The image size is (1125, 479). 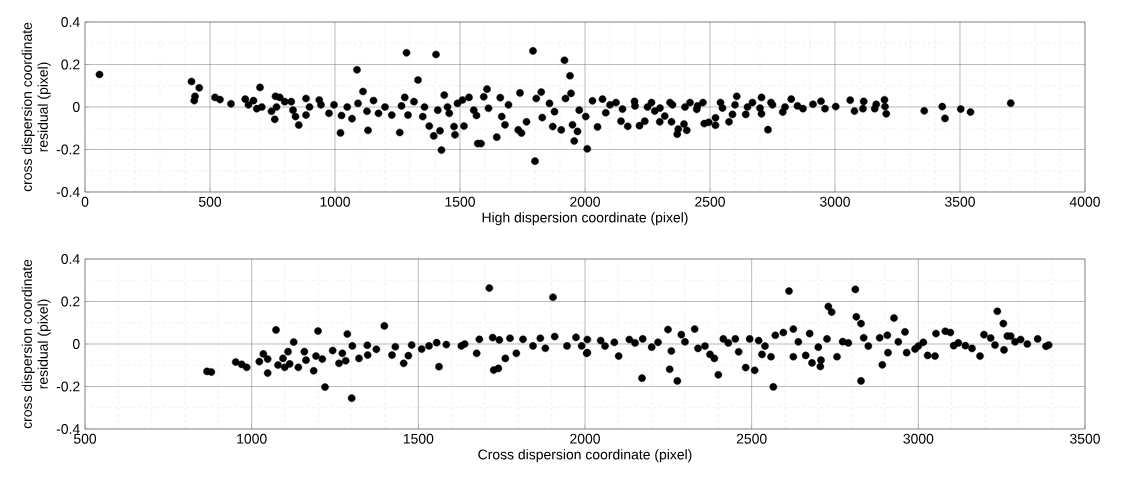 What do you see at coordinates (1084, 201) in the screenshot?
I see `x-tick-label: 4000` at bounding box center [1084, 201].